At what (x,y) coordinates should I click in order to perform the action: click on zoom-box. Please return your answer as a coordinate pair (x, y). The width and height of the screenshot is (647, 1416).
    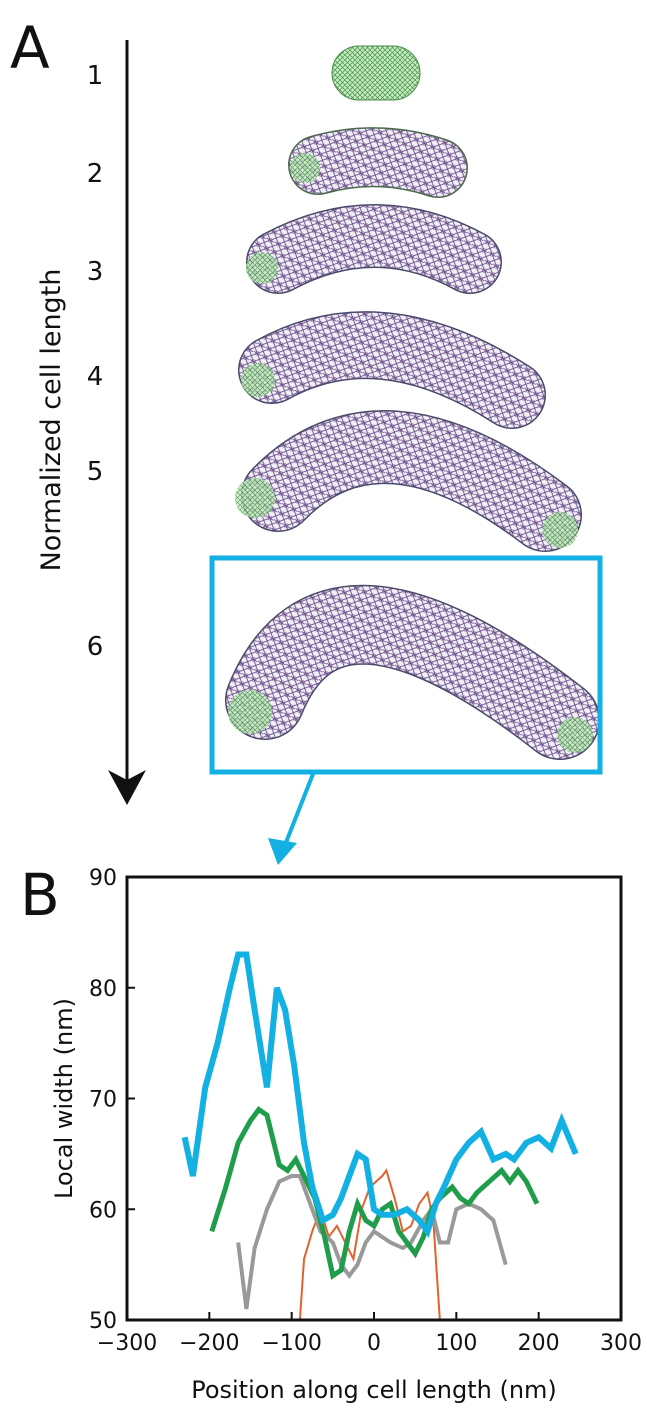
    Looking at the image, I should click on (406, 665).